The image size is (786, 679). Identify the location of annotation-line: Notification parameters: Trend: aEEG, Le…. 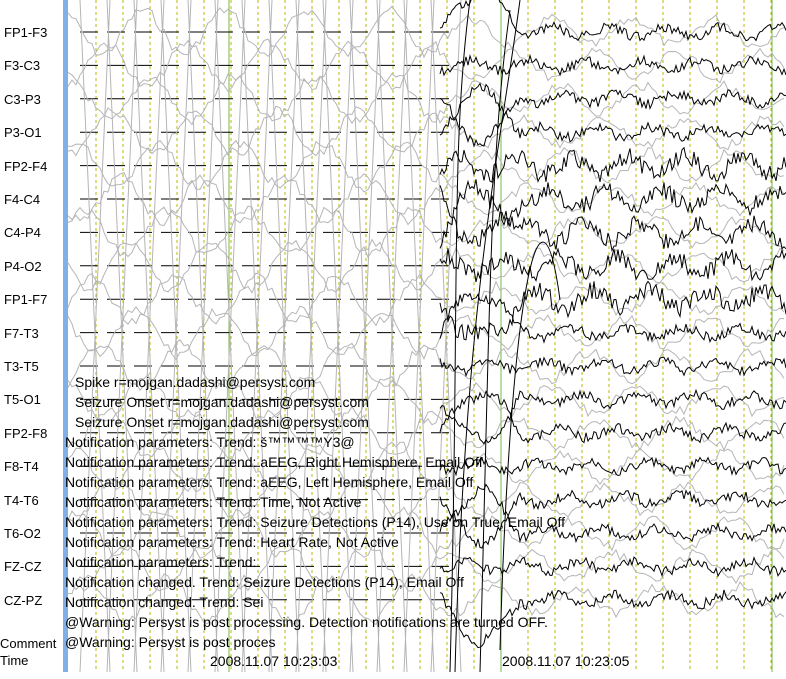
(269, 482).